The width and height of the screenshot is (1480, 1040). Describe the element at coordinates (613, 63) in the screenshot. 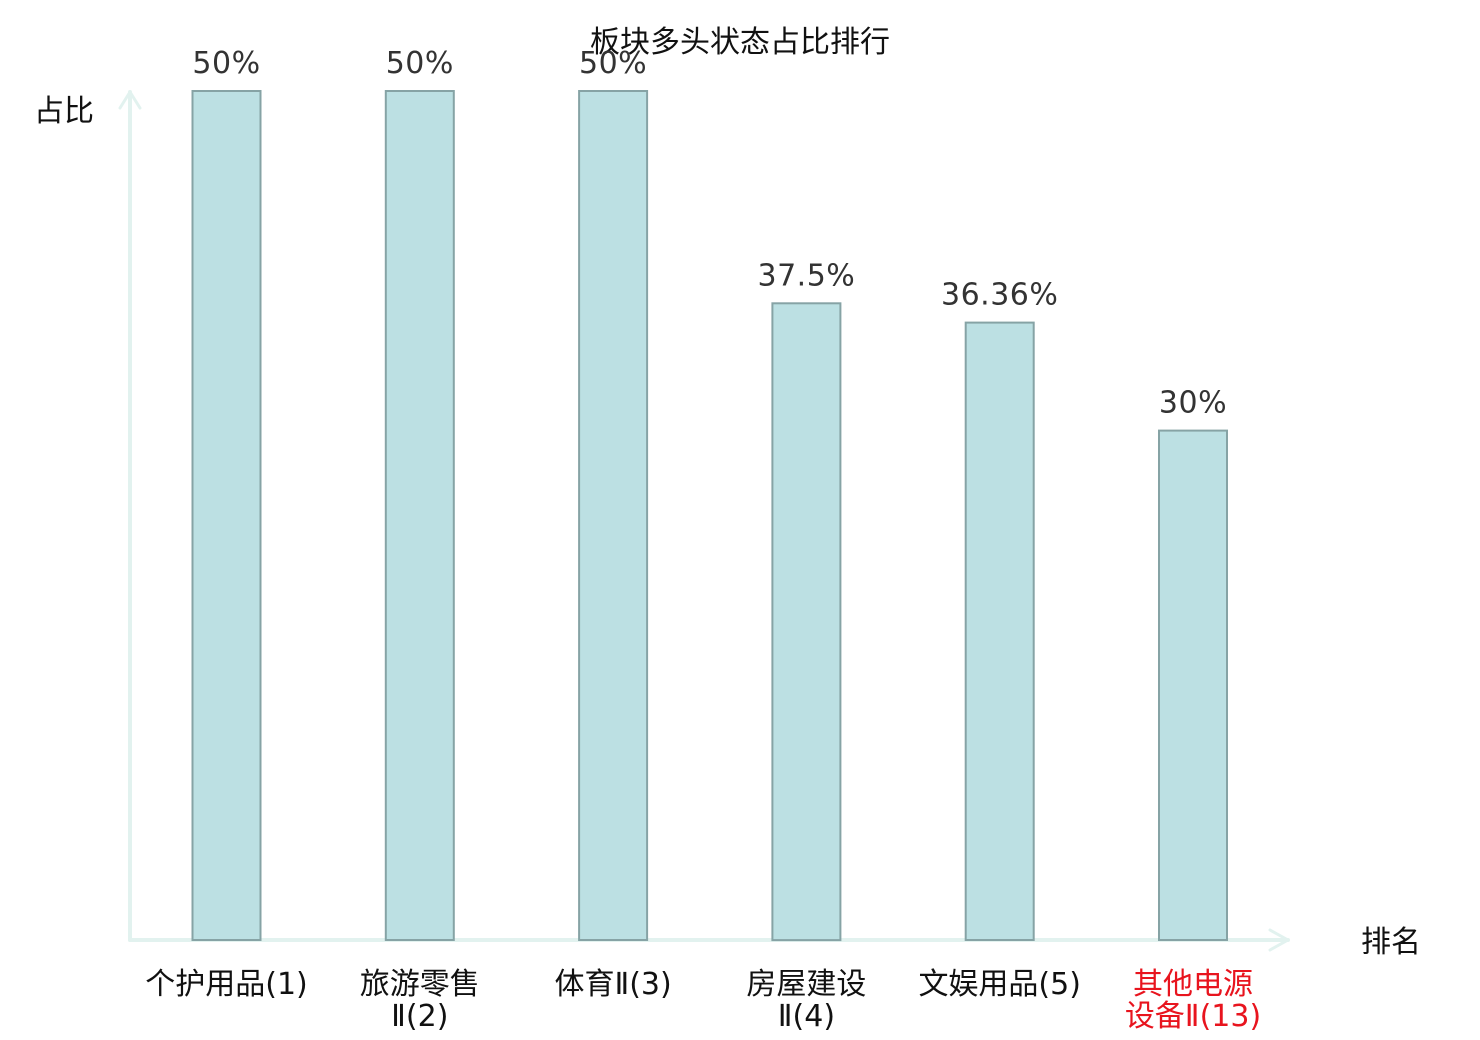

I see `value-label-3: 50%` at that location.